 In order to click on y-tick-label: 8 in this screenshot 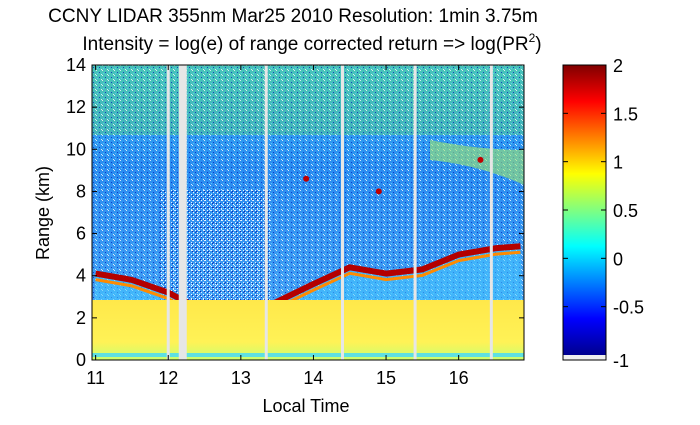, I will do `click(81, 191)`.